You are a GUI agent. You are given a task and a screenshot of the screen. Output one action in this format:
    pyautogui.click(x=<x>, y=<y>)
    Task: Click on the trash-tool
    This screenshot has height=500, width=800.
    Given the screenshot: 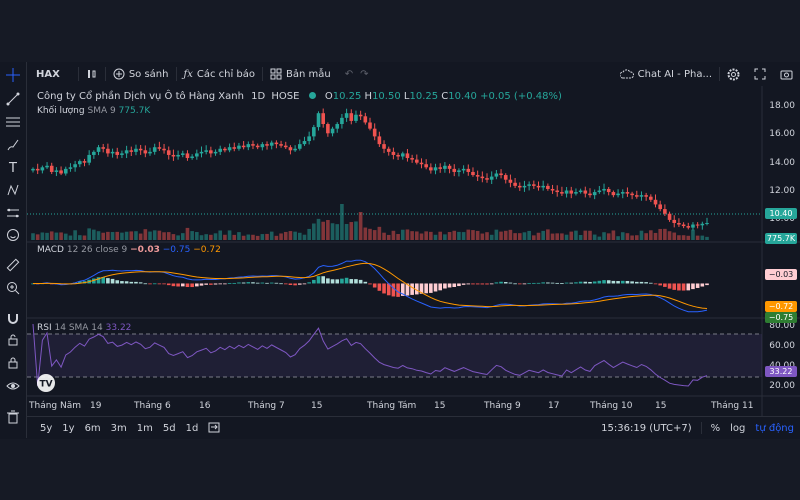 What is the action you would take?
    pyautogui.click(x=13, y=417)
    